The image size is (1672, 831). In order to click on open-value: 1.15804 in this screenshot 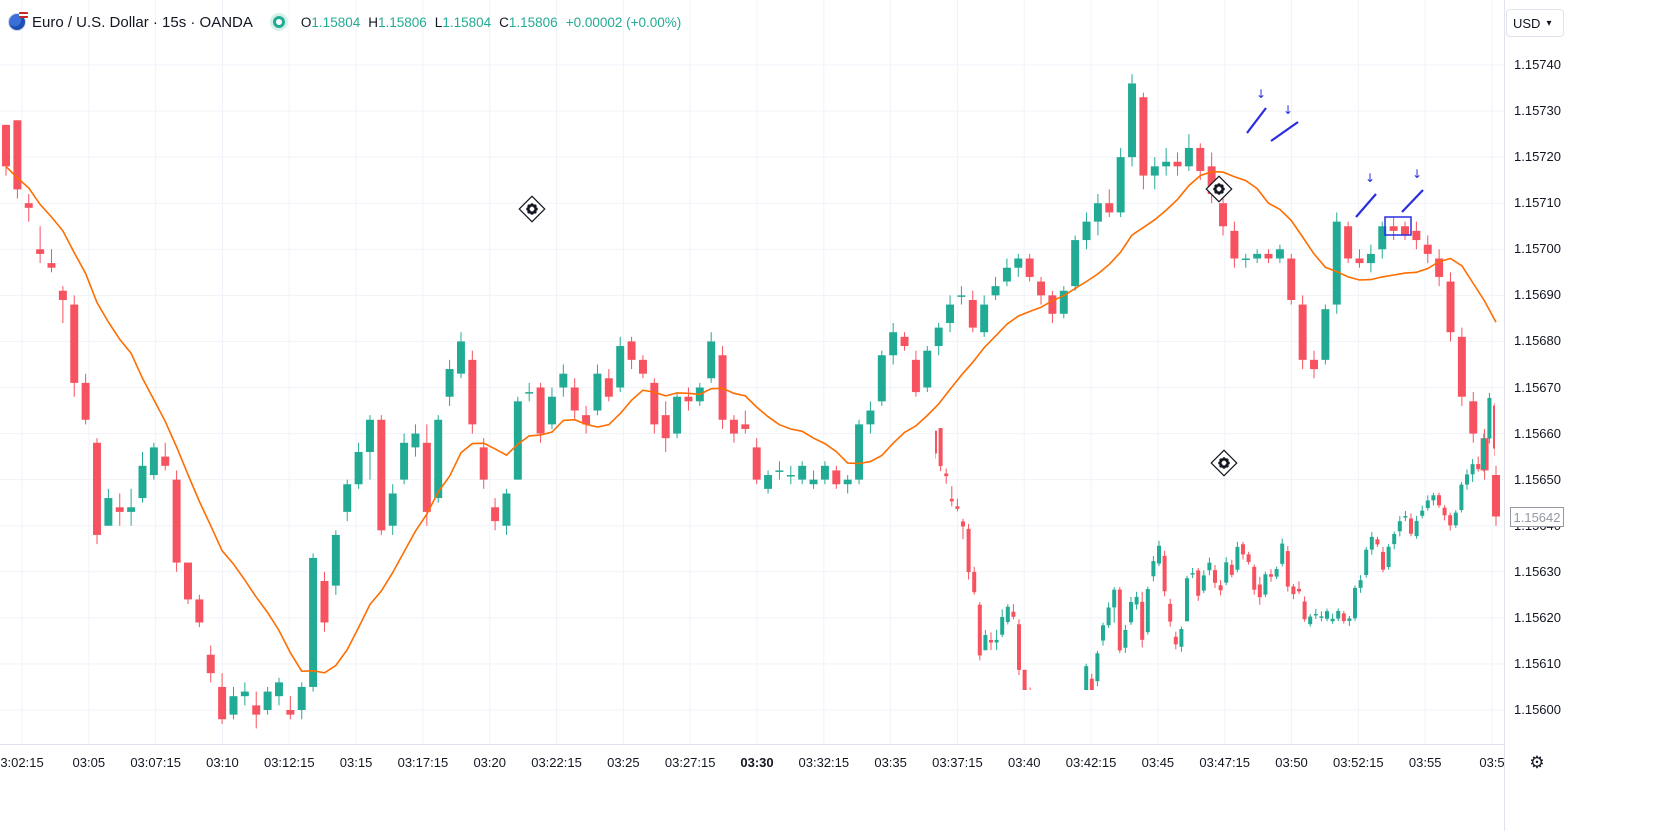, I will do `click(336, 22)`.